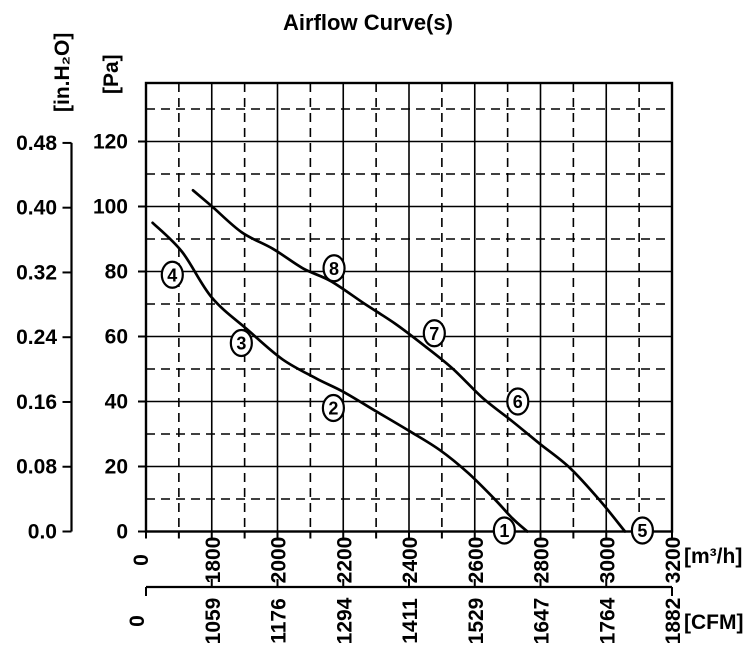 Image resolution: width=756 pixels, height=655 pixels. What do you see at coordinates (476, 560) in the screenshot?
I see `m3h-tick-label: 2600` at bounding box center [476, 560].